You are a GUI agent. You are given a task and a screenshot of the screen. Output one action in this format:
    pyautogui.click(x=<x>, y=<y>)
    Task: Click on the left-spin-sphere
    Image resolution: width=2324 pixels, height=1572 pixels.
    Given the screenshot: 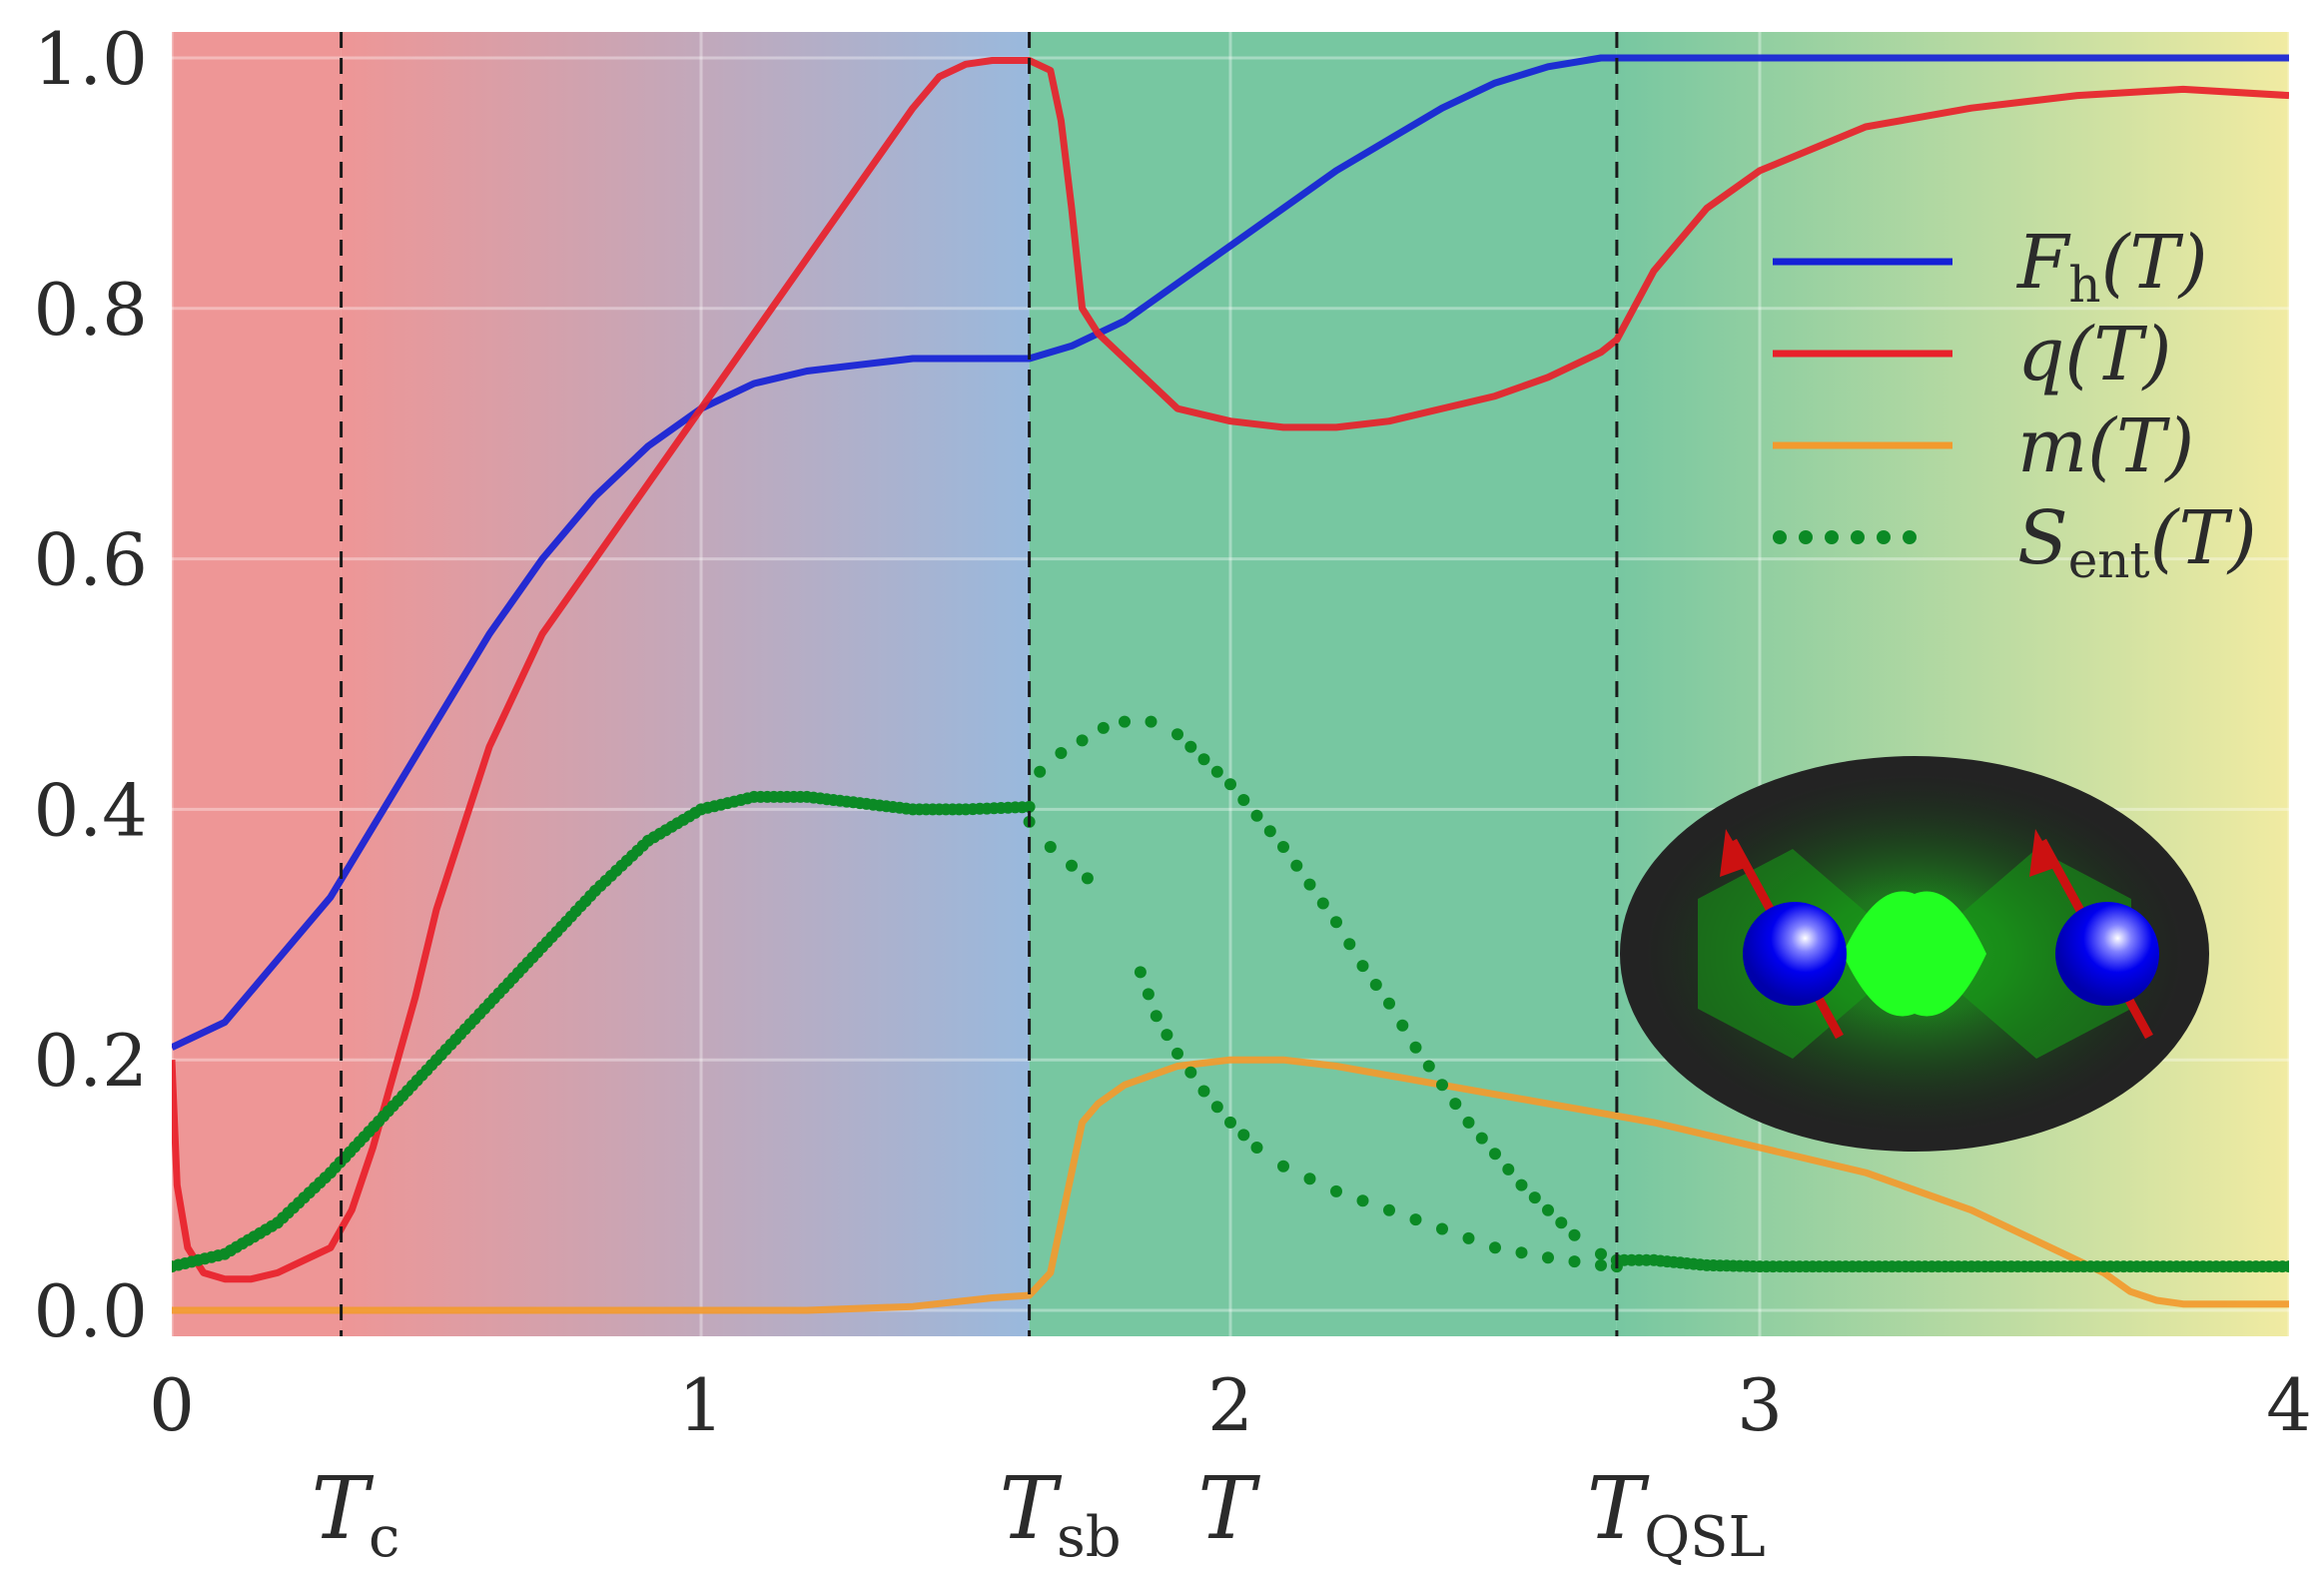 What is the action you would take?
    pyautogui.click(x=1795, y=954)
    